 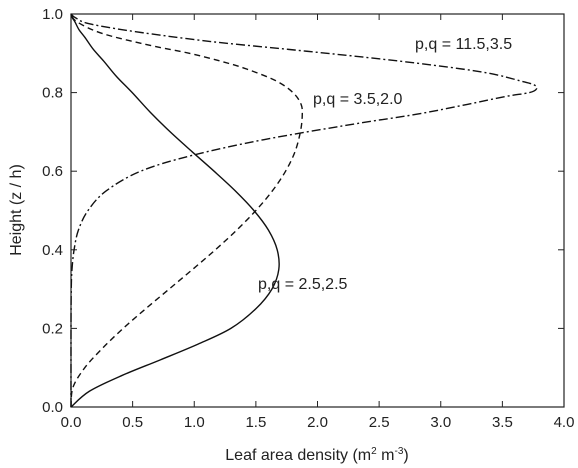 I want to click on annotation-series-2: p,q = 3.5,2.0, so click(x=358, y=99).